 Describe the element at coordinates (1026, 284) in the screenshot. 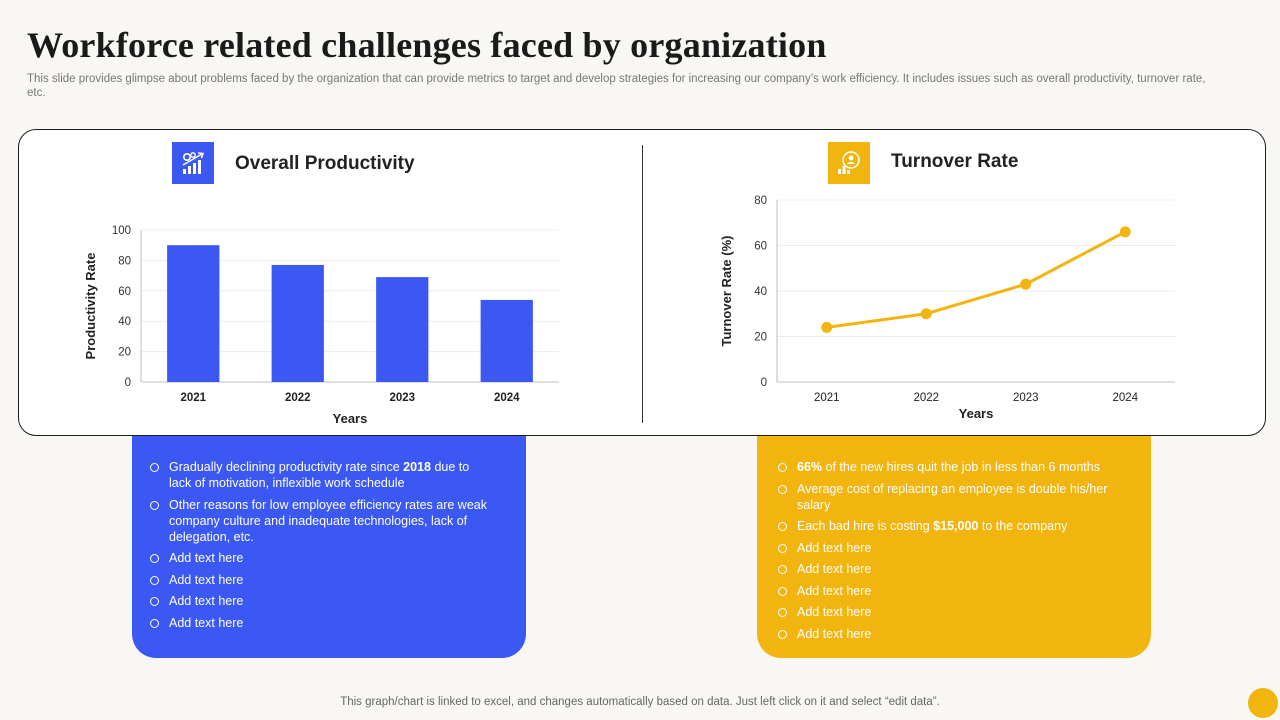

I see `point-2023` at that location.